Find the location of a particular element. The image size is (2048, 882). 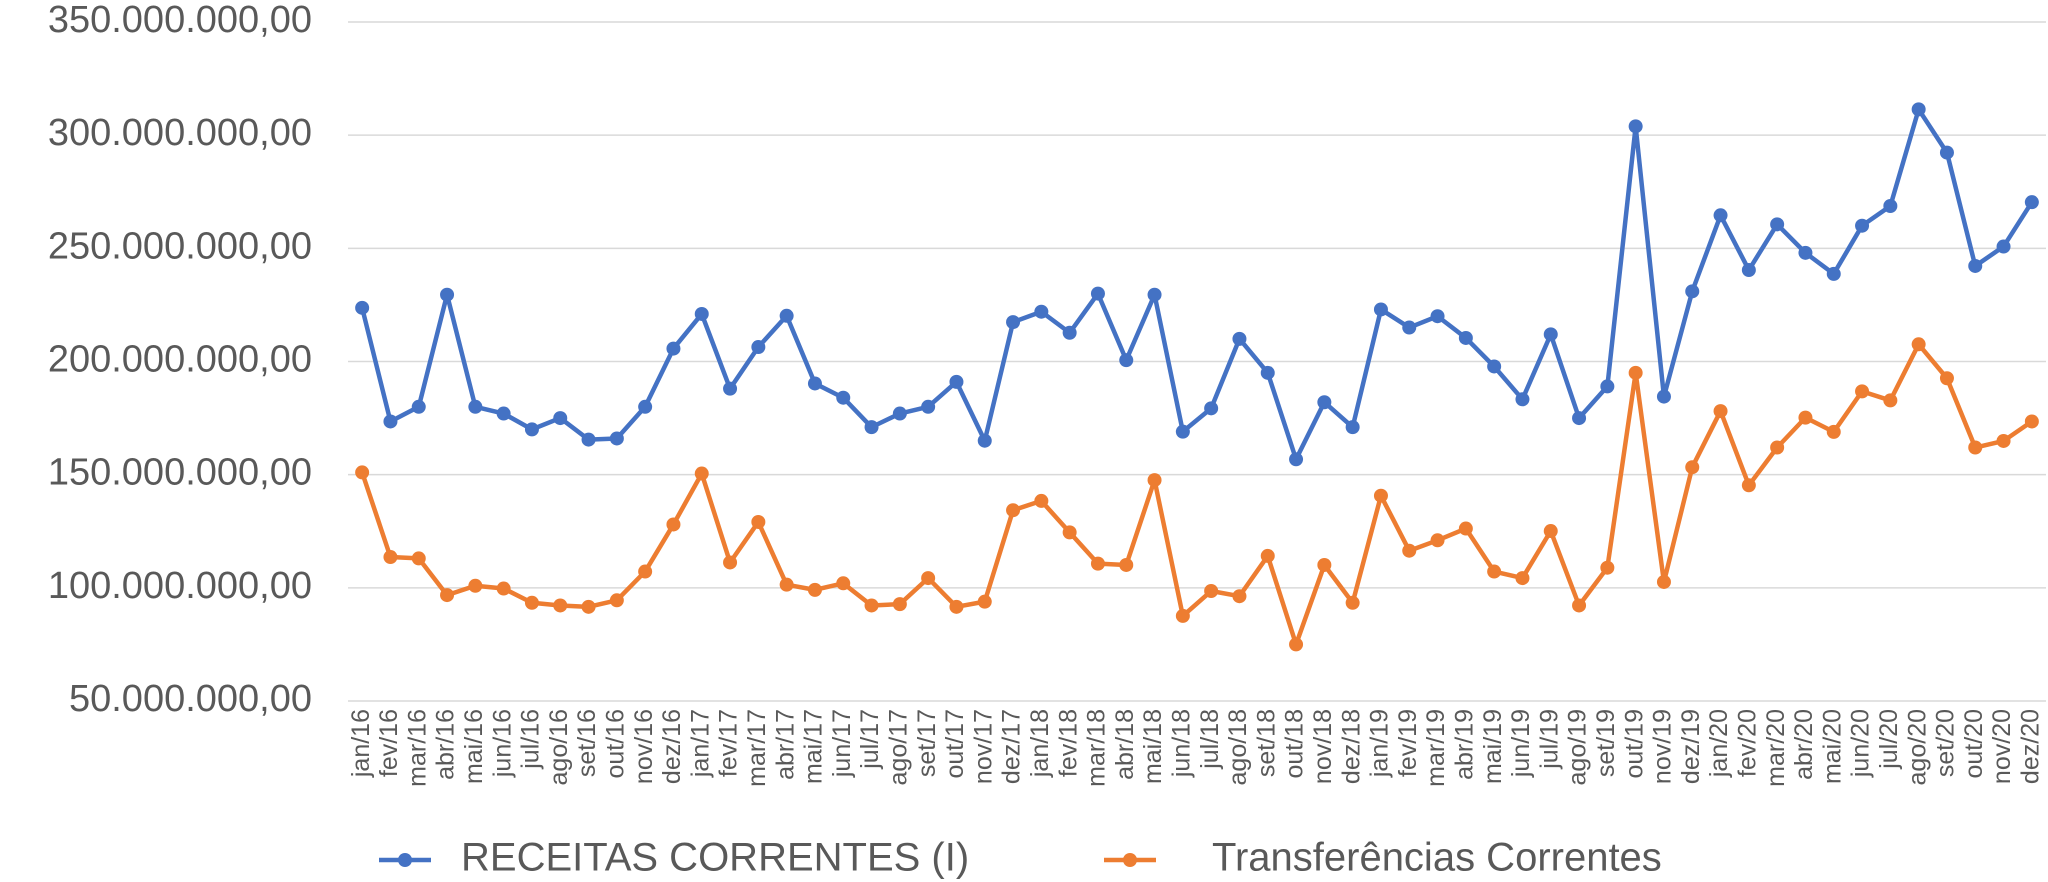

x-tick-label: mar/16 is located at coordinates (417, 748).